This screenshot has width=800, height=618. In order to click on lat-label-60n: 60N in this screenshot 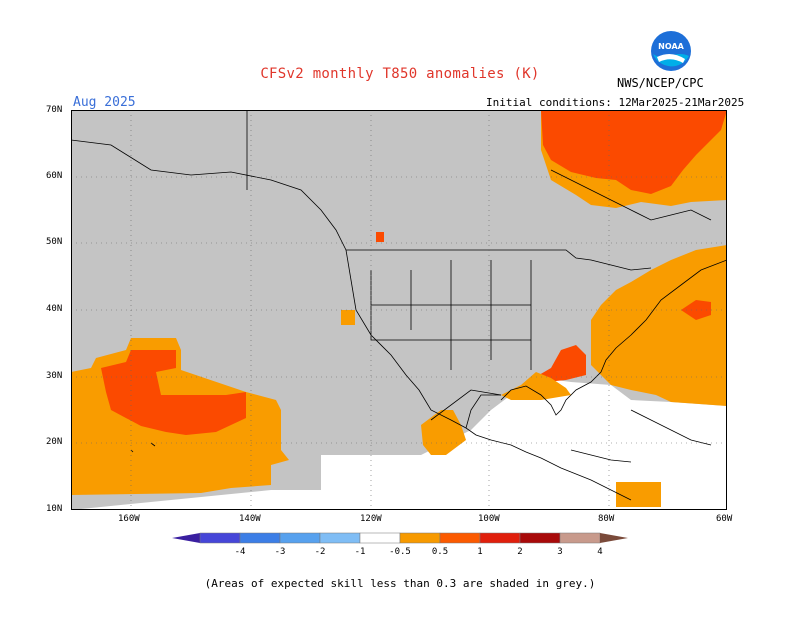, I will do `click(54, 176)`.